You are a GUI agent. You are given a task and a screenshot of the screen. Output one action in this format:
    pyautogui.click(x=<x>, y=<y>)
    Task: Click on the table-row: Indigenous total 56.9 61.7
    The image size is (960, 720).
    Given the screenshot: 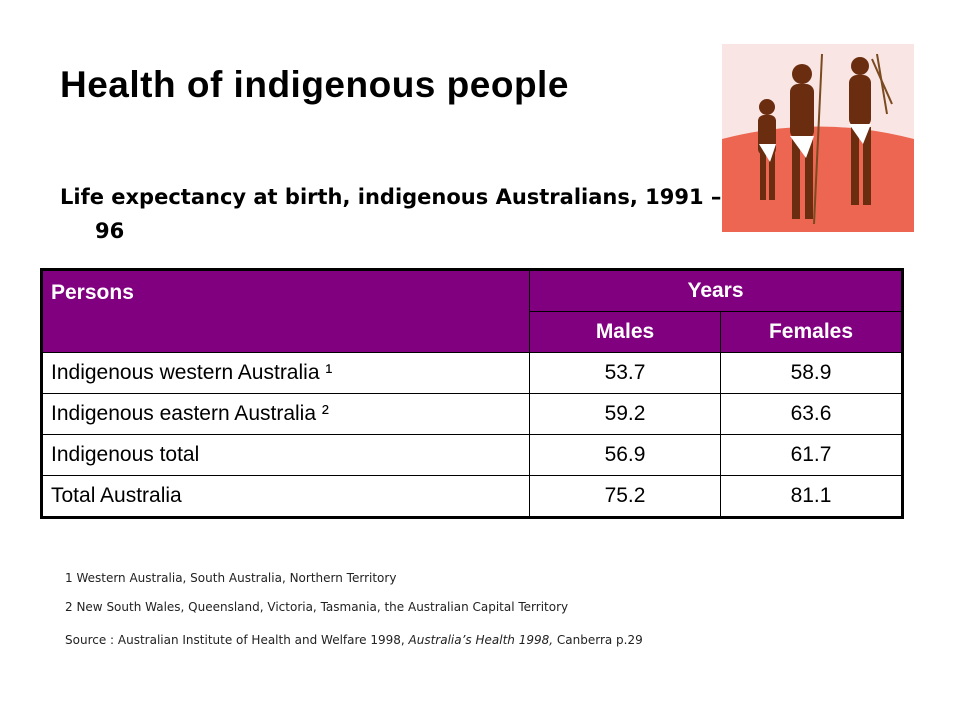 What is the action you would take?
    pyautogui.click(x=472, y=455)
    